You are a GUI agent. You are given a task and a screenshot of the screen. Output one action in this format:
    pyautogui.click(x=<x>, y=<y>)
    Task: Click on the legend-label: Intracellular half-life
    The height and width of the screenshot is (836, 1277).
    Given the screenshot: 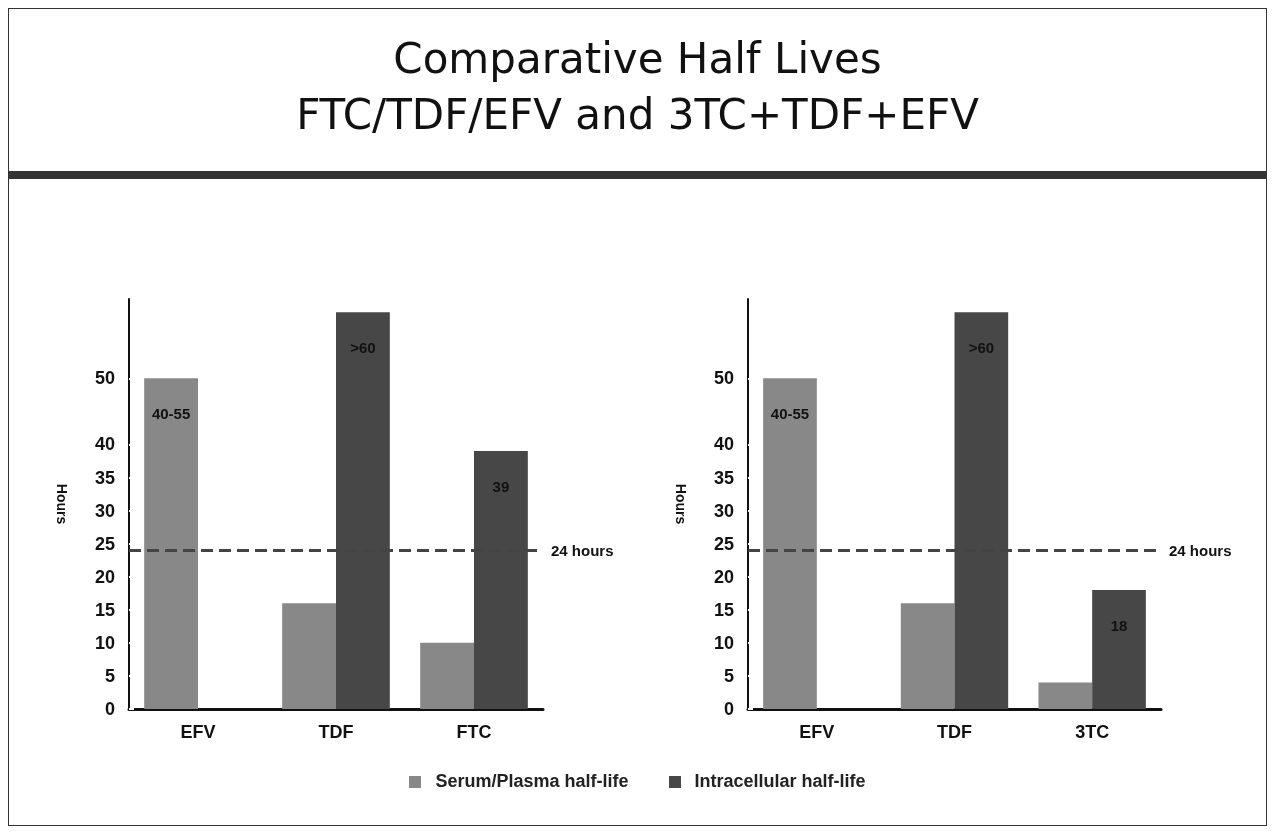 What is the action you would take?
    pyautogui.click(x=780, y=781)
    